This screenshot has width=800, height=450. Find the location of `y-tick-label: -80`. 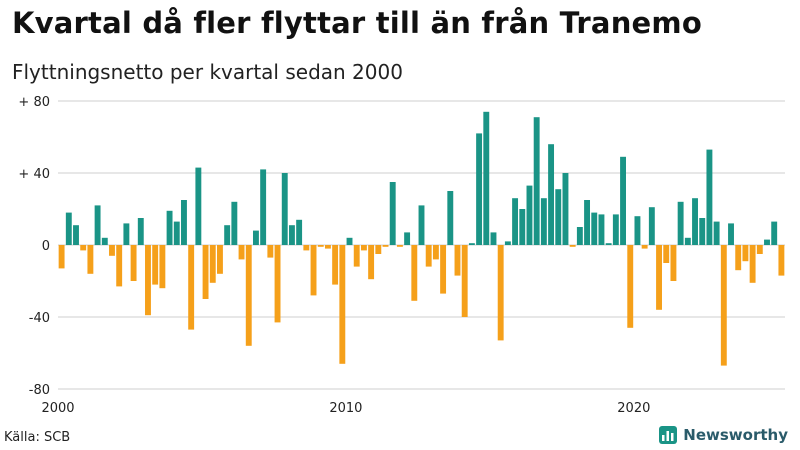

y-tick-label: -80 is located at coordinates (39, 390).